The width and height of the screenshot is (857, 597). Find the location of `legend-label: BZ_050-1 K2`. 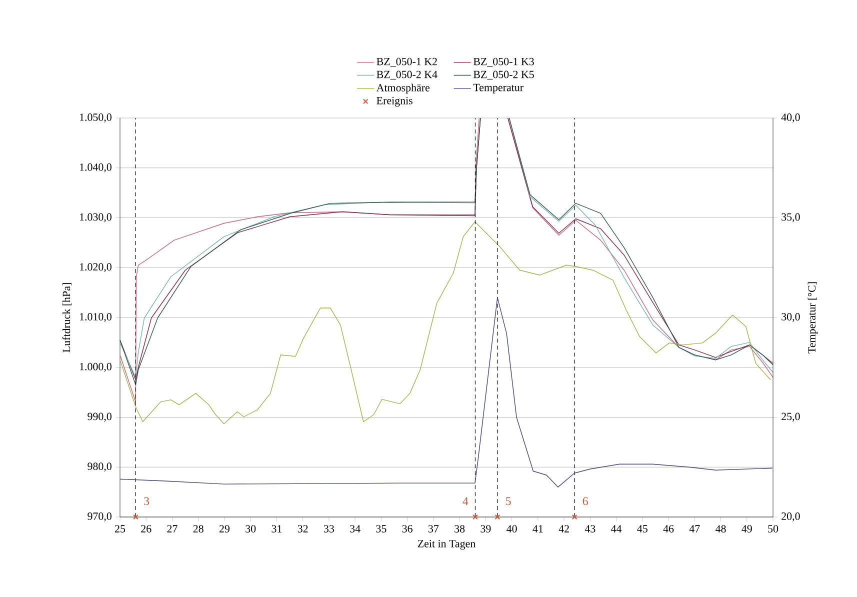

legend-label: BZ_050-1 K2 is located at coordinates (406, 62).